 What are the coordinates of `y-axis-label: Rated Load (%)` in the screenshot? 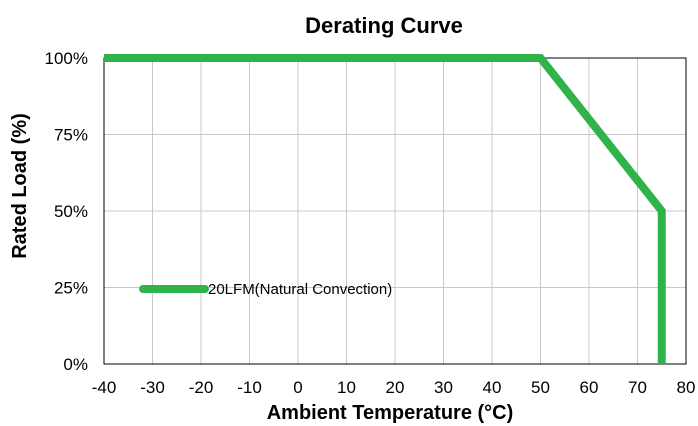 It's located at (20, 186).